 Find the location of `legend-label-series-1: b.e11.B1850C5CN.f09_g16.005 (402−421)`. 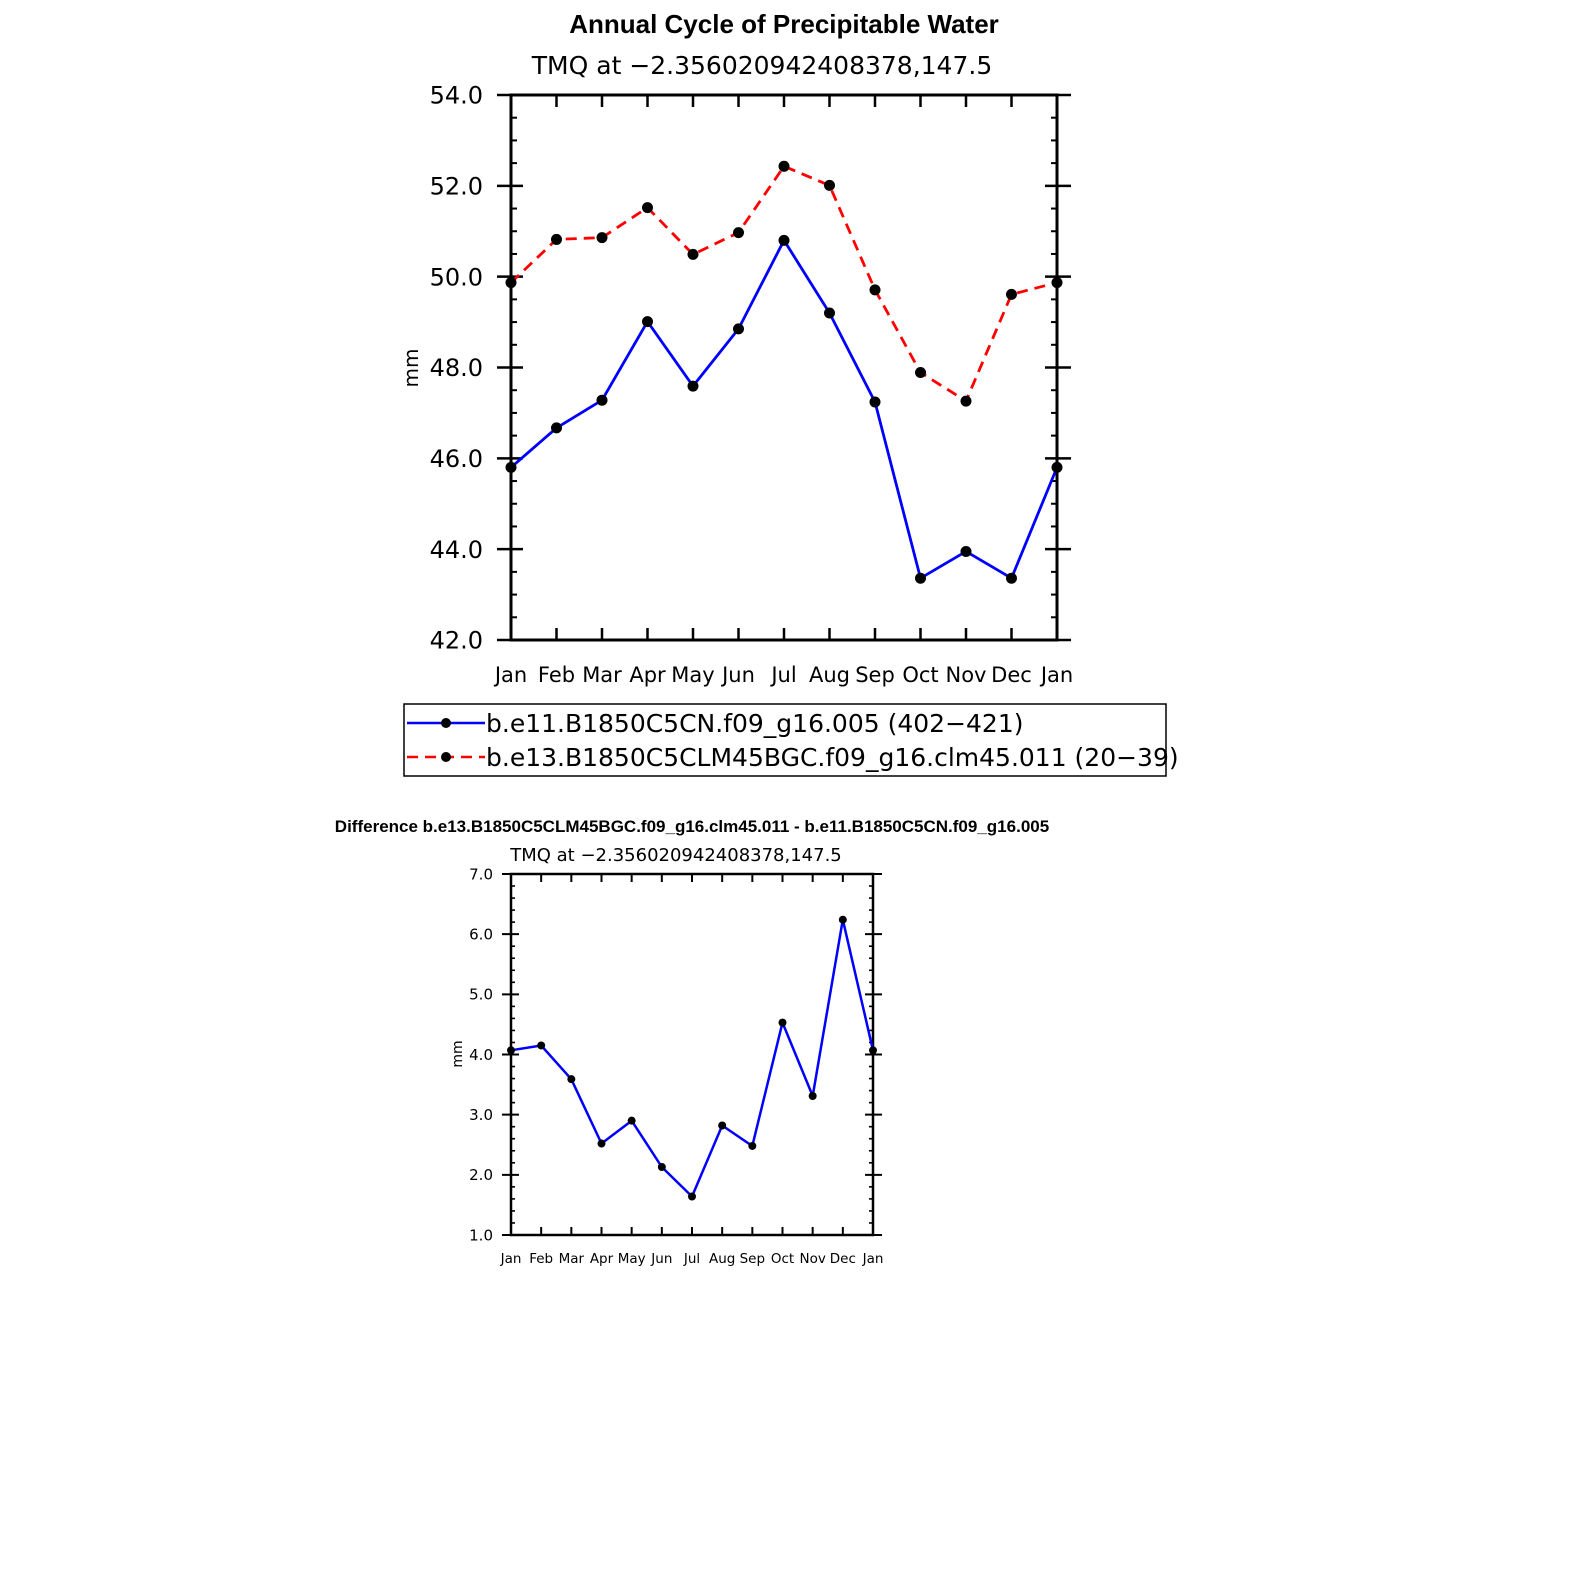

legend-label-series-1: b.e11.B1850C5CN.f09_g16.005 (402−421) is located at coordinates (755, 723).